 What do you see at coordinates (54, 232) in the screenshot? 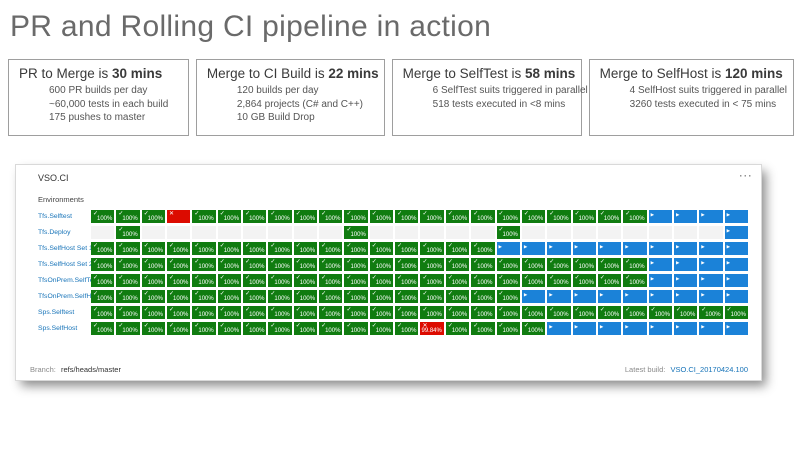
I see `environment-link: Tfs.Deploy` at bounding box center [54, 232].